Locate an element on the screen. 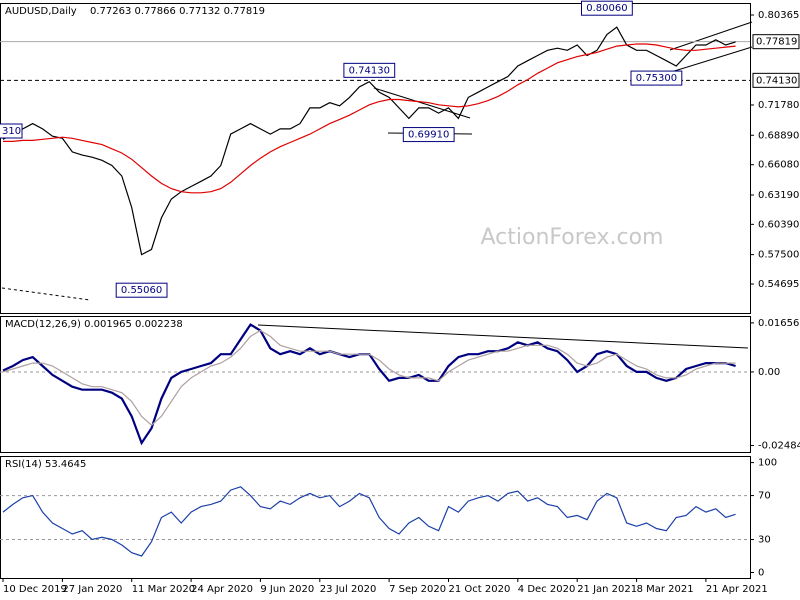 The height and width of the screenshot is (600, 800). y-tick-label: 0.016567 is located at coordinates (779, 323).